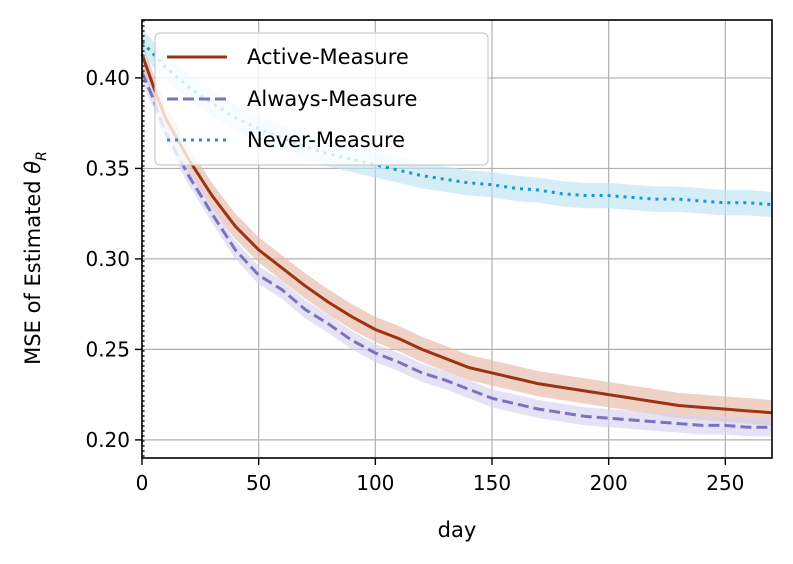 The height and width of the screenshot is (564, 793). I want to click on y-axis-label: MSE of Estimated θR, so click(35, 258).